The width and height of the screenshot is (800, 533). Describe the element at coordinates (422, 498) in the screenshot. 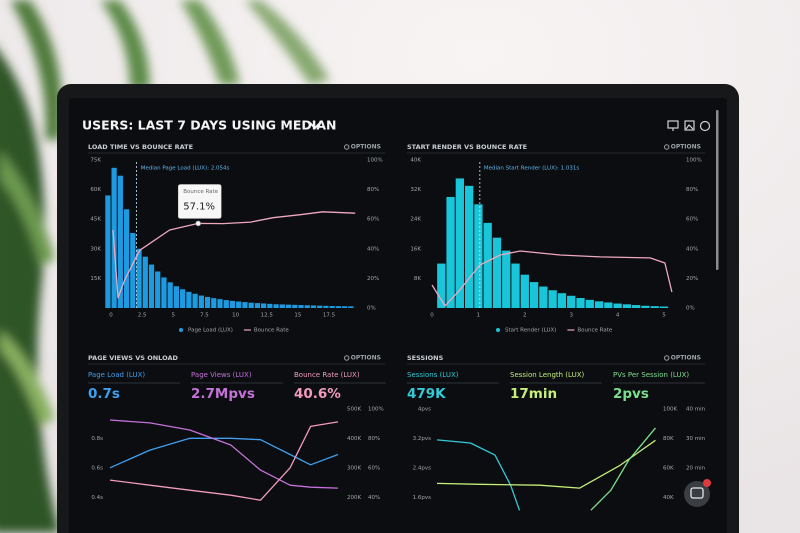

I see `y-tick-label: 1.6pvs` at that location.